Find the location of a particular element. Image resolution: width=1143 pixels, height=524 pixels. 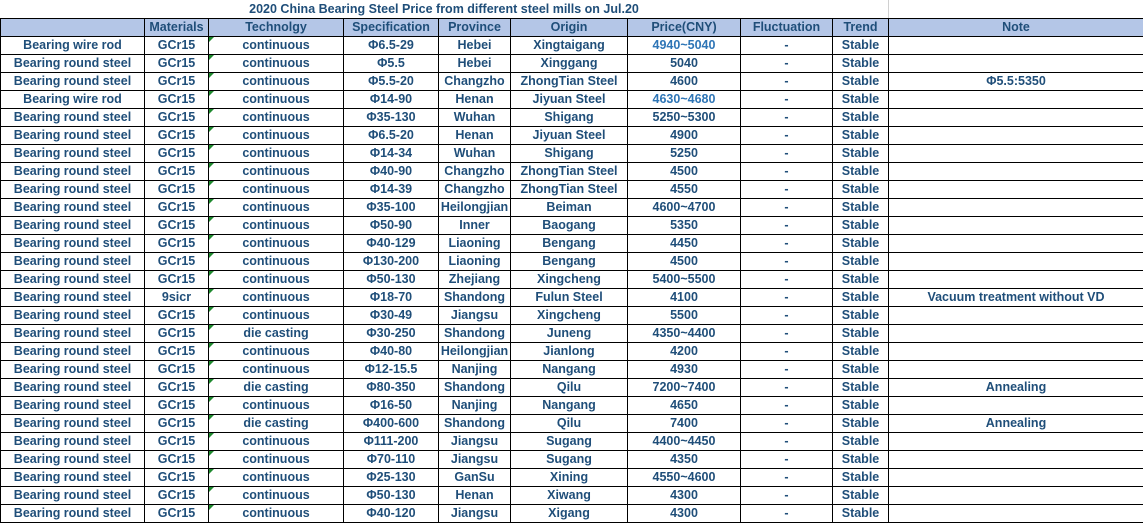

cell-price: 4650 is located at coordinates (684, 405).